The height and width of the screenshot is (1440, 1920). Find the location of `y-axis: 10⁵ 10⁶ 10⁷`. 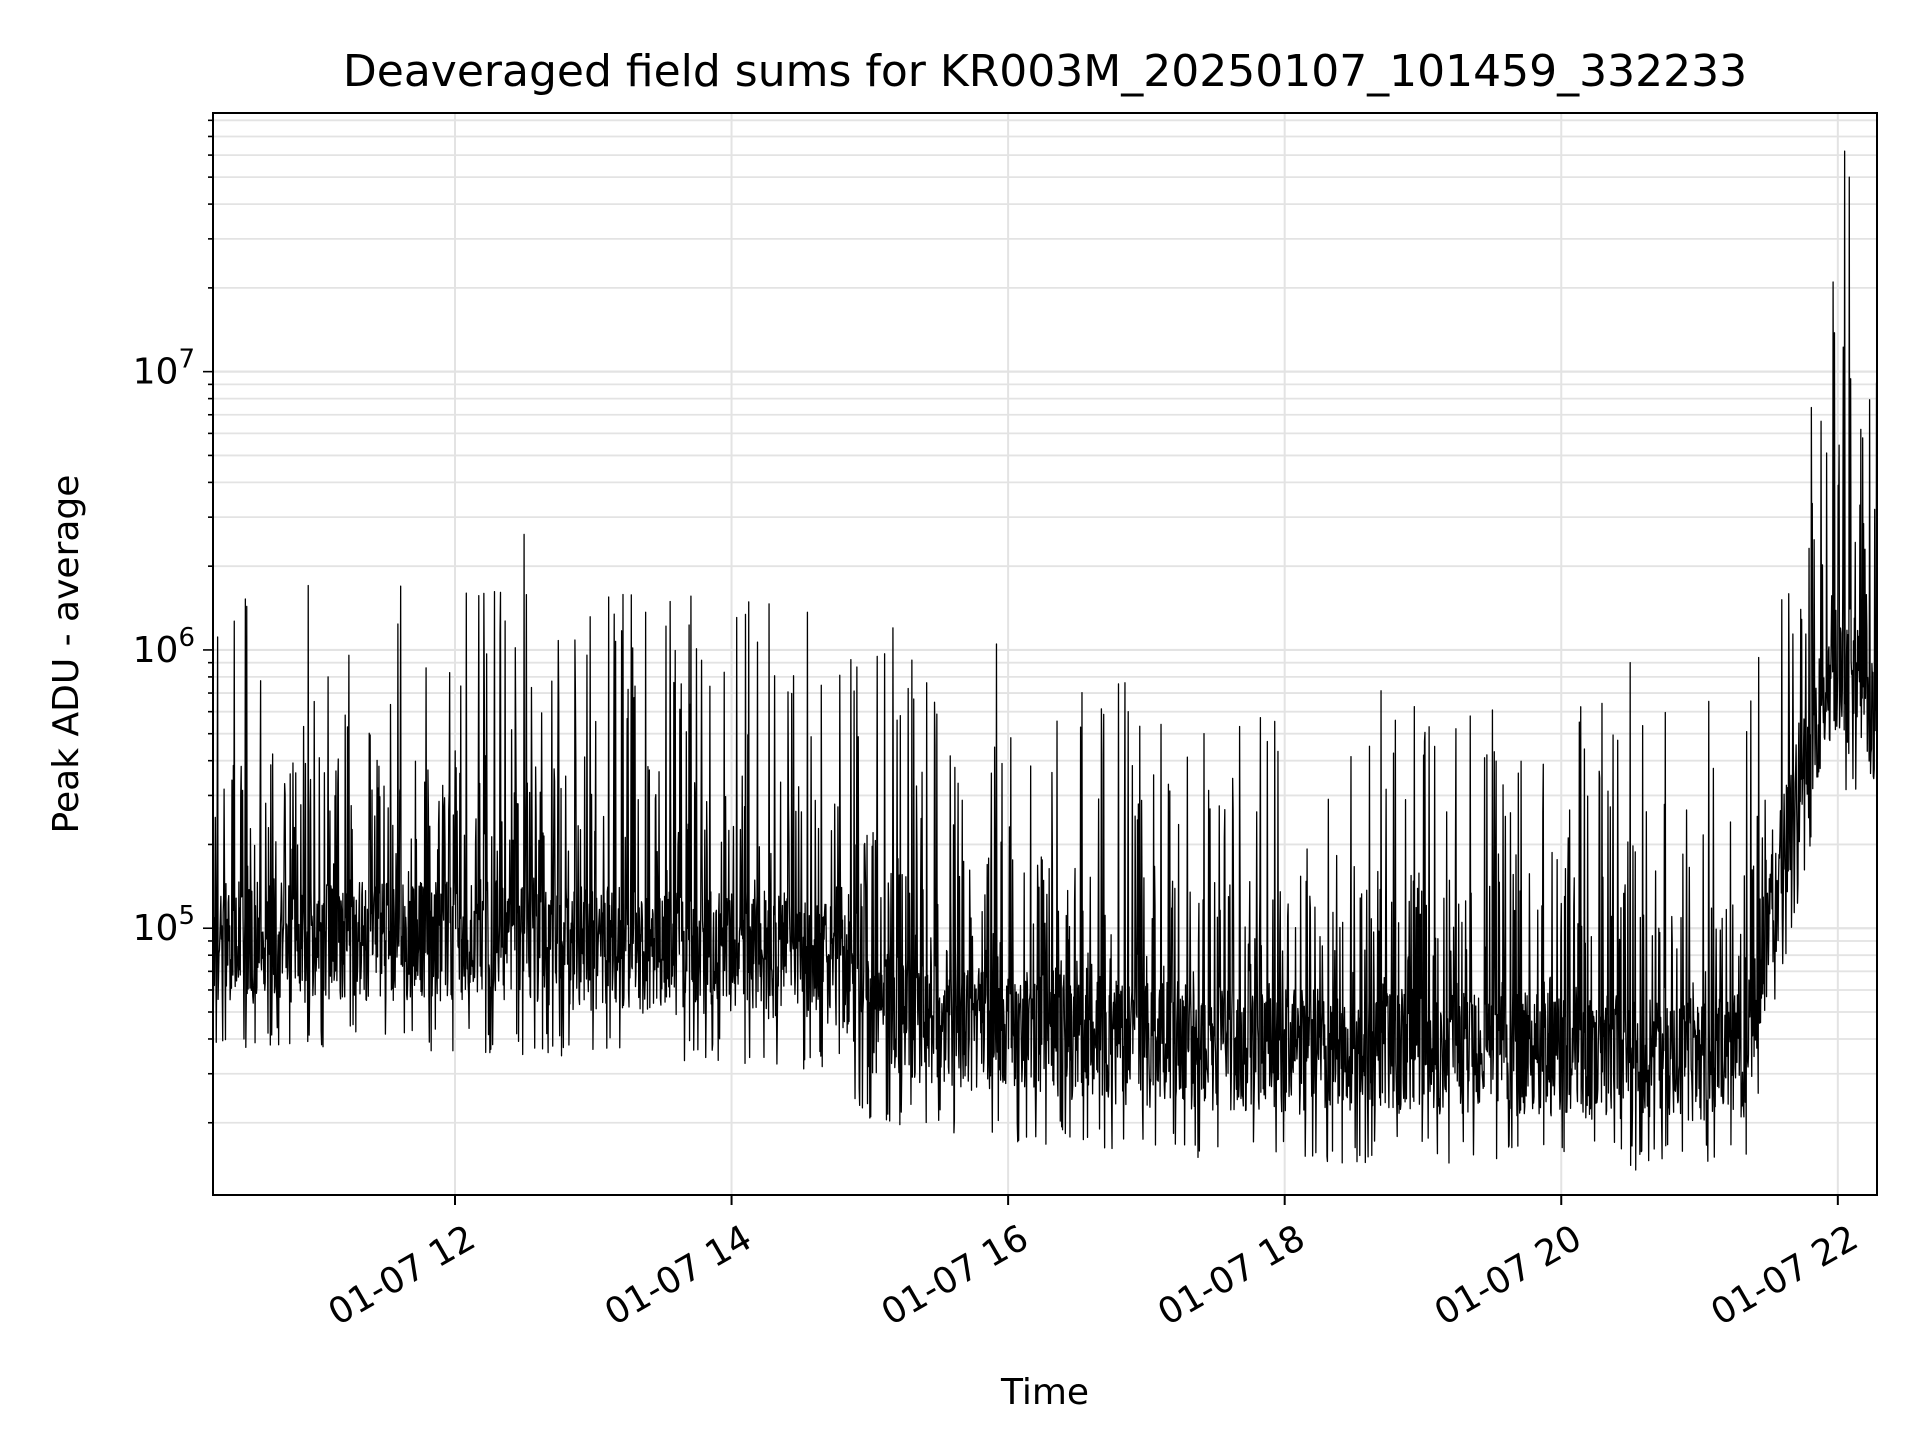

y-axis: 10⁵ 10⁶ 10⁷ is located at coordinates (173, 621).